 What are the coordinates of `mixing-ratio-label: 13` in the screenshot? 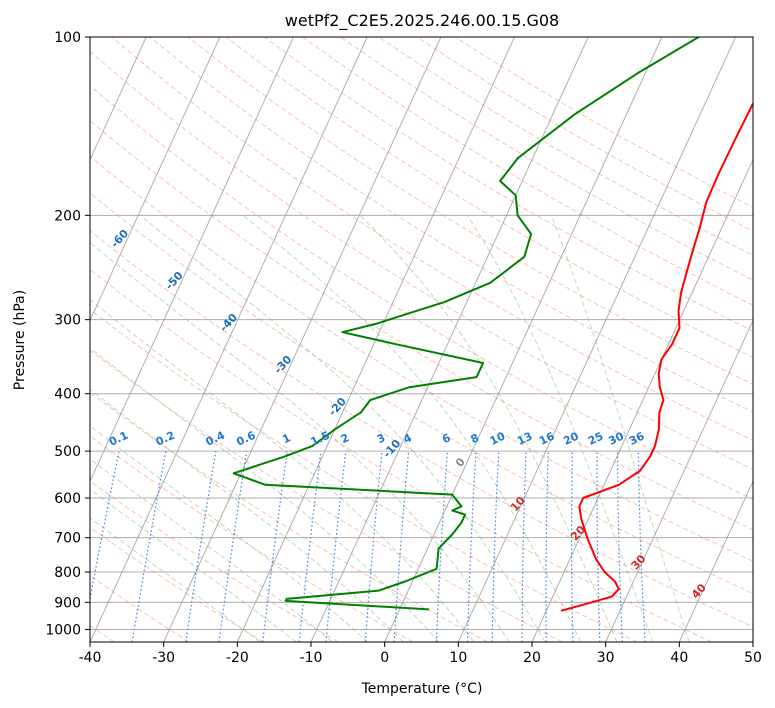 It's located at (524, 439).